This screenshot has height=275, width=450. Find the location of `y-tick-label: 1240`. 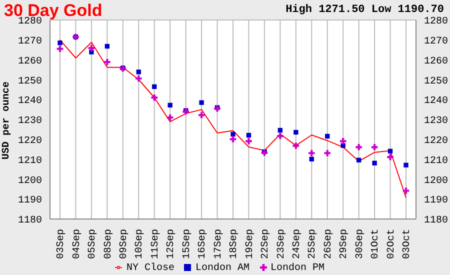

y-tick-label: 1240 is located at coordinates (30, 102).